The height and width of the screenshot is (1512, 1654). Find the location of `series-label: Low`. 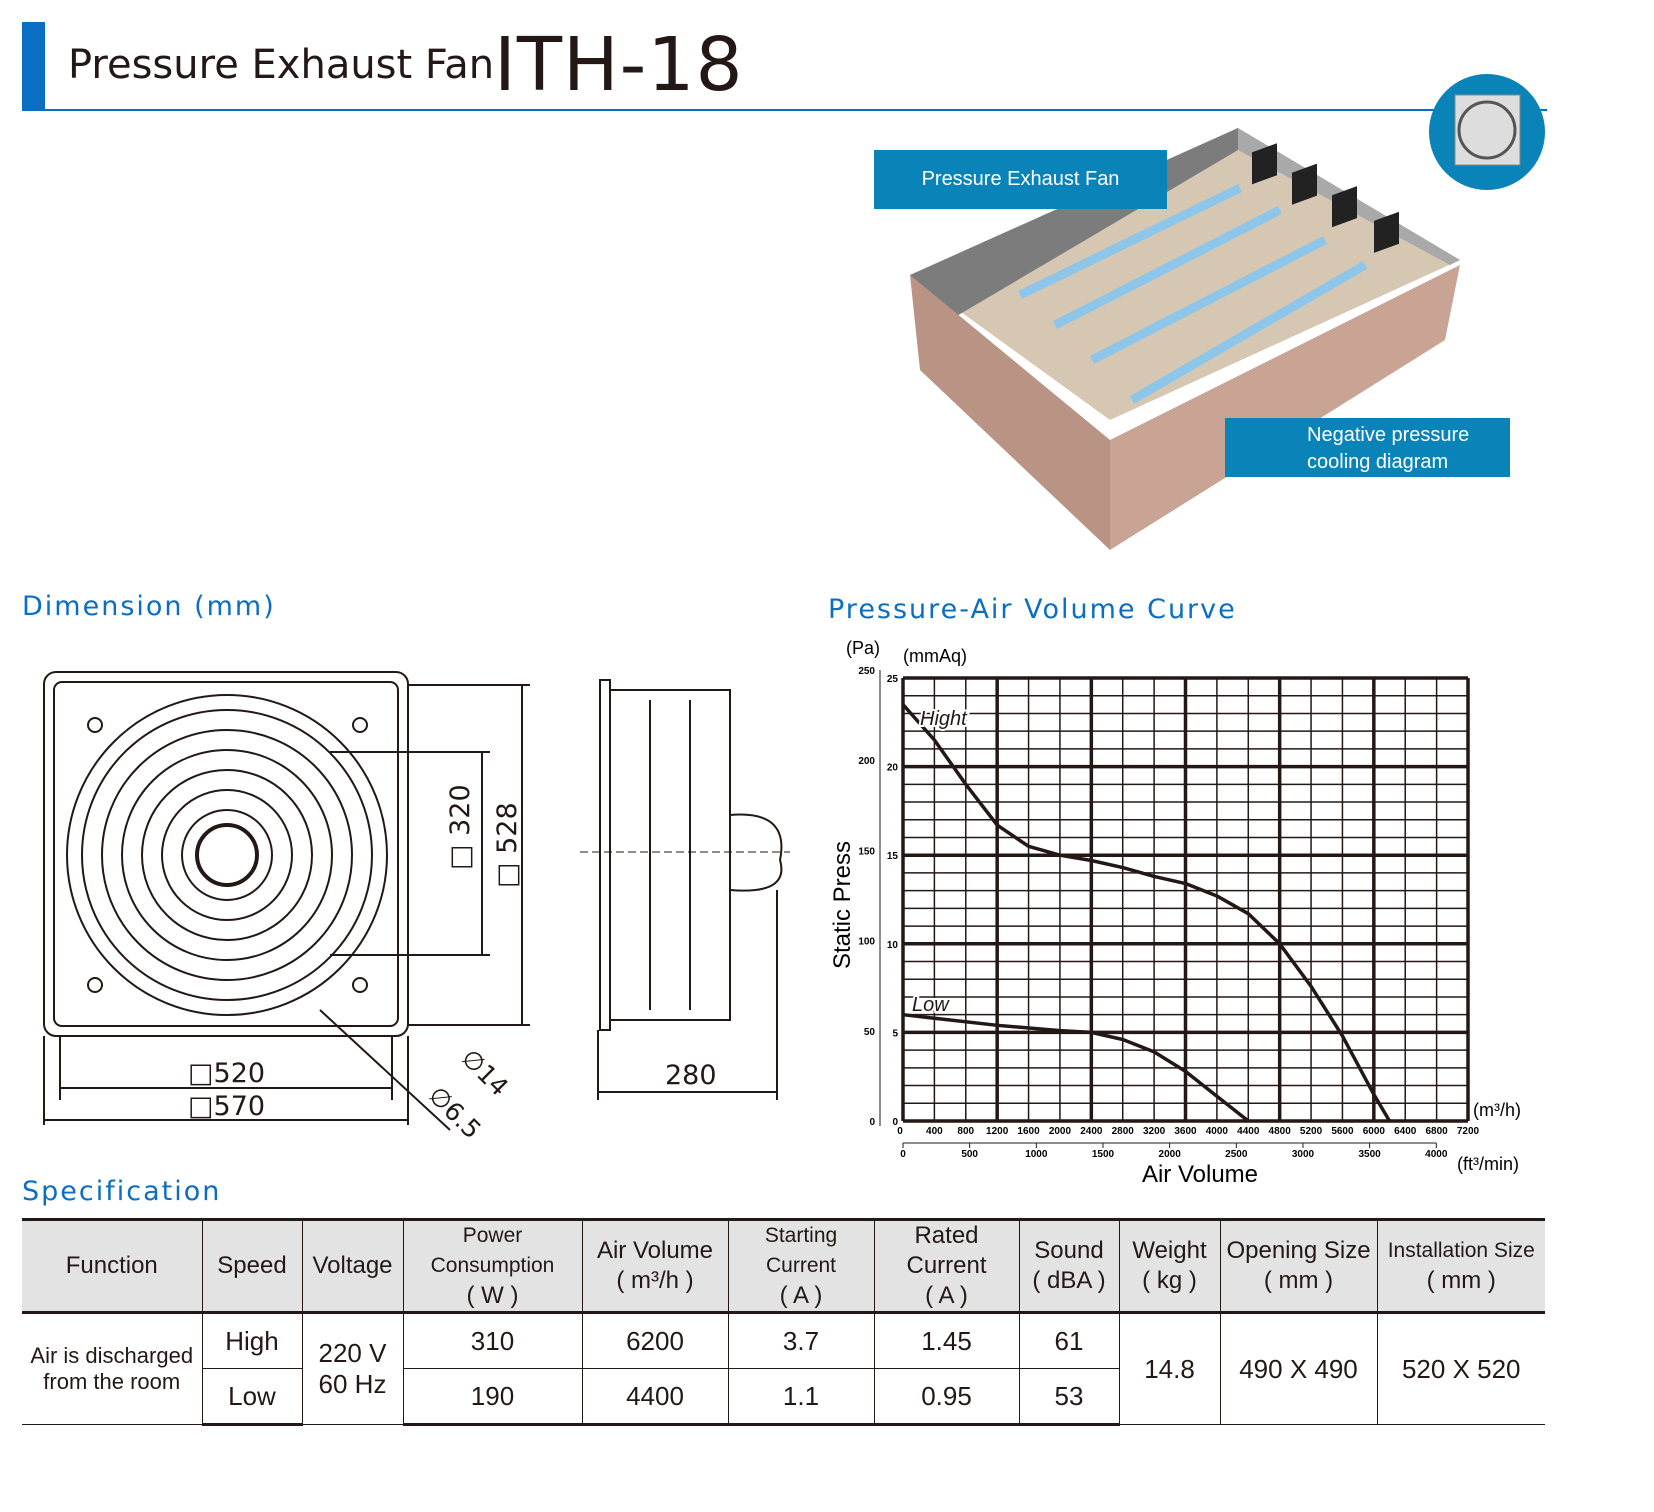

series-label: Low is located at coordinates (931, 1005).